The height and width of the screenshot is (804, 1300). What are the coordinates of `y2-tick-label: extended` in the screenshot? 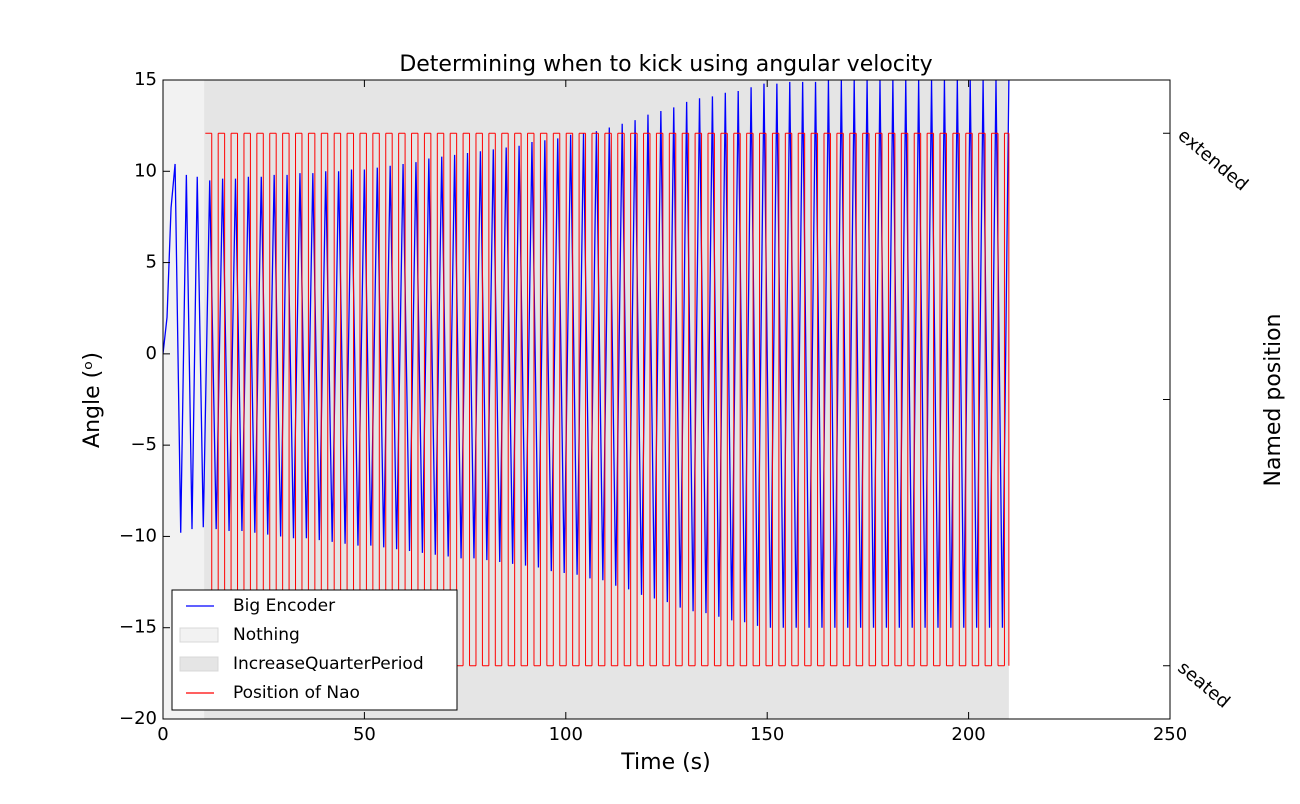 It's located at (1213, 160).